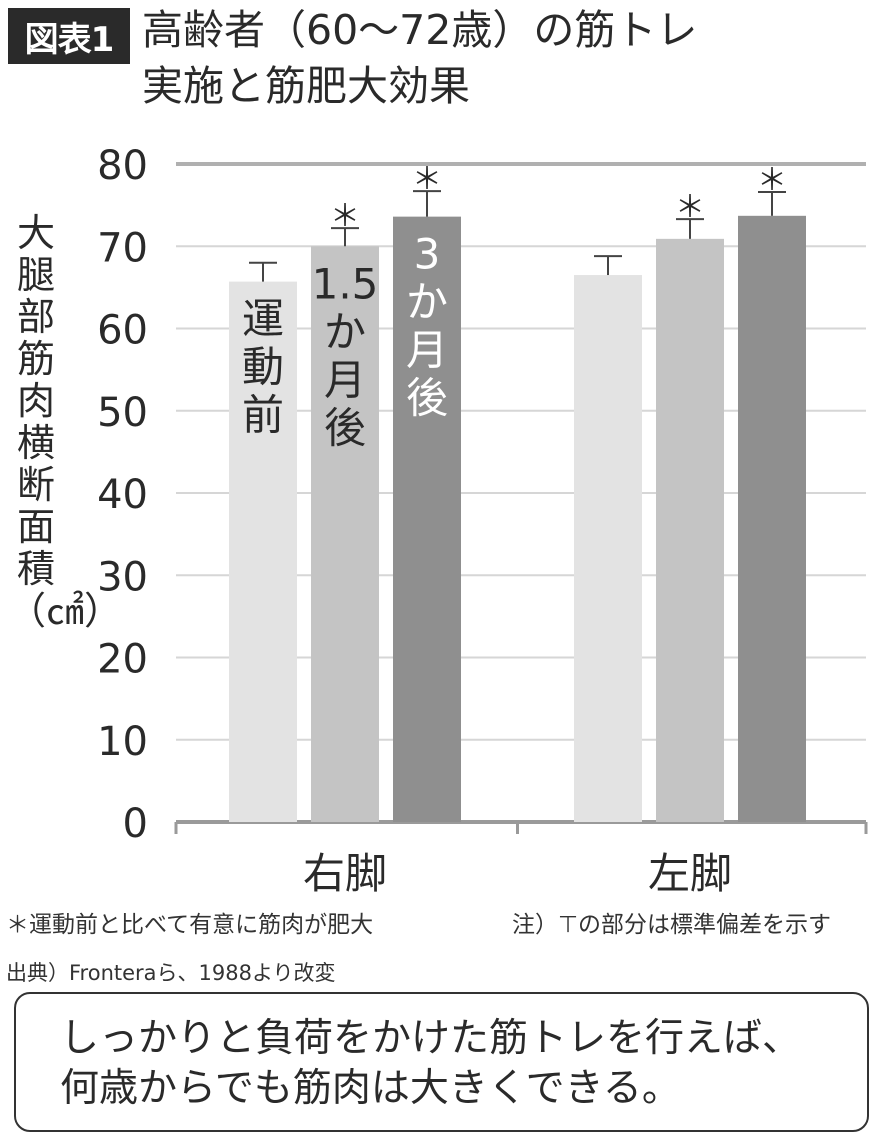 This screenshot has height=1146, width=893. I want to click on chart-title: 高齢者（60〜72歳）の筋トレ 実施と筋肥大効果, so click(419, 58).